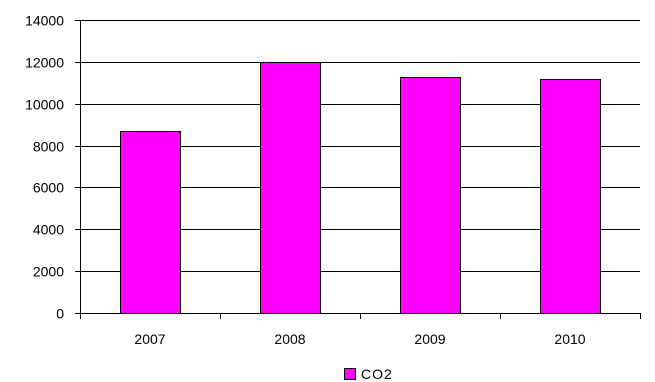  Describe the element at coordinates (430, 195) in the screenshot. I see `bar-2009` at that location.